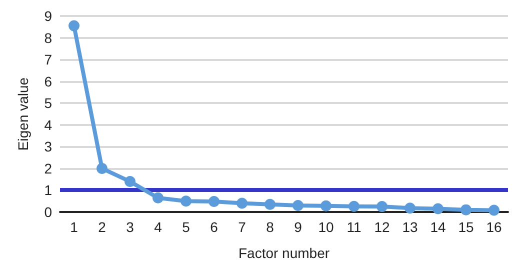  I want to click on x-tick-label: 12, so click(382, 227).